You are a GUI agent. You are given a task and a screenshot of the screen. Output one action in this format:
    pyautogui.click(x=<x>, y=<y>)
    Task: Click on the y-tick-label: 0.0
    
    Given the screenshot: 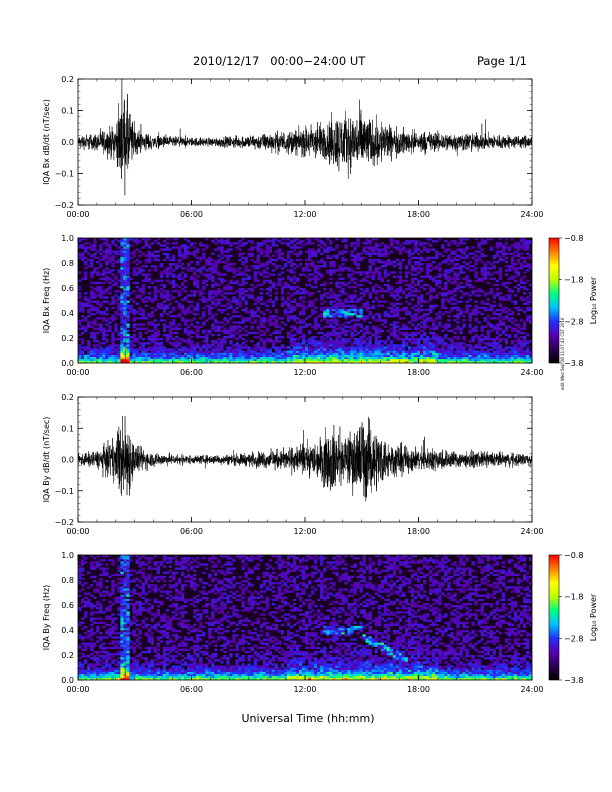 What is the action you would take?
    pyautogui.click(x=67, y=363)
    